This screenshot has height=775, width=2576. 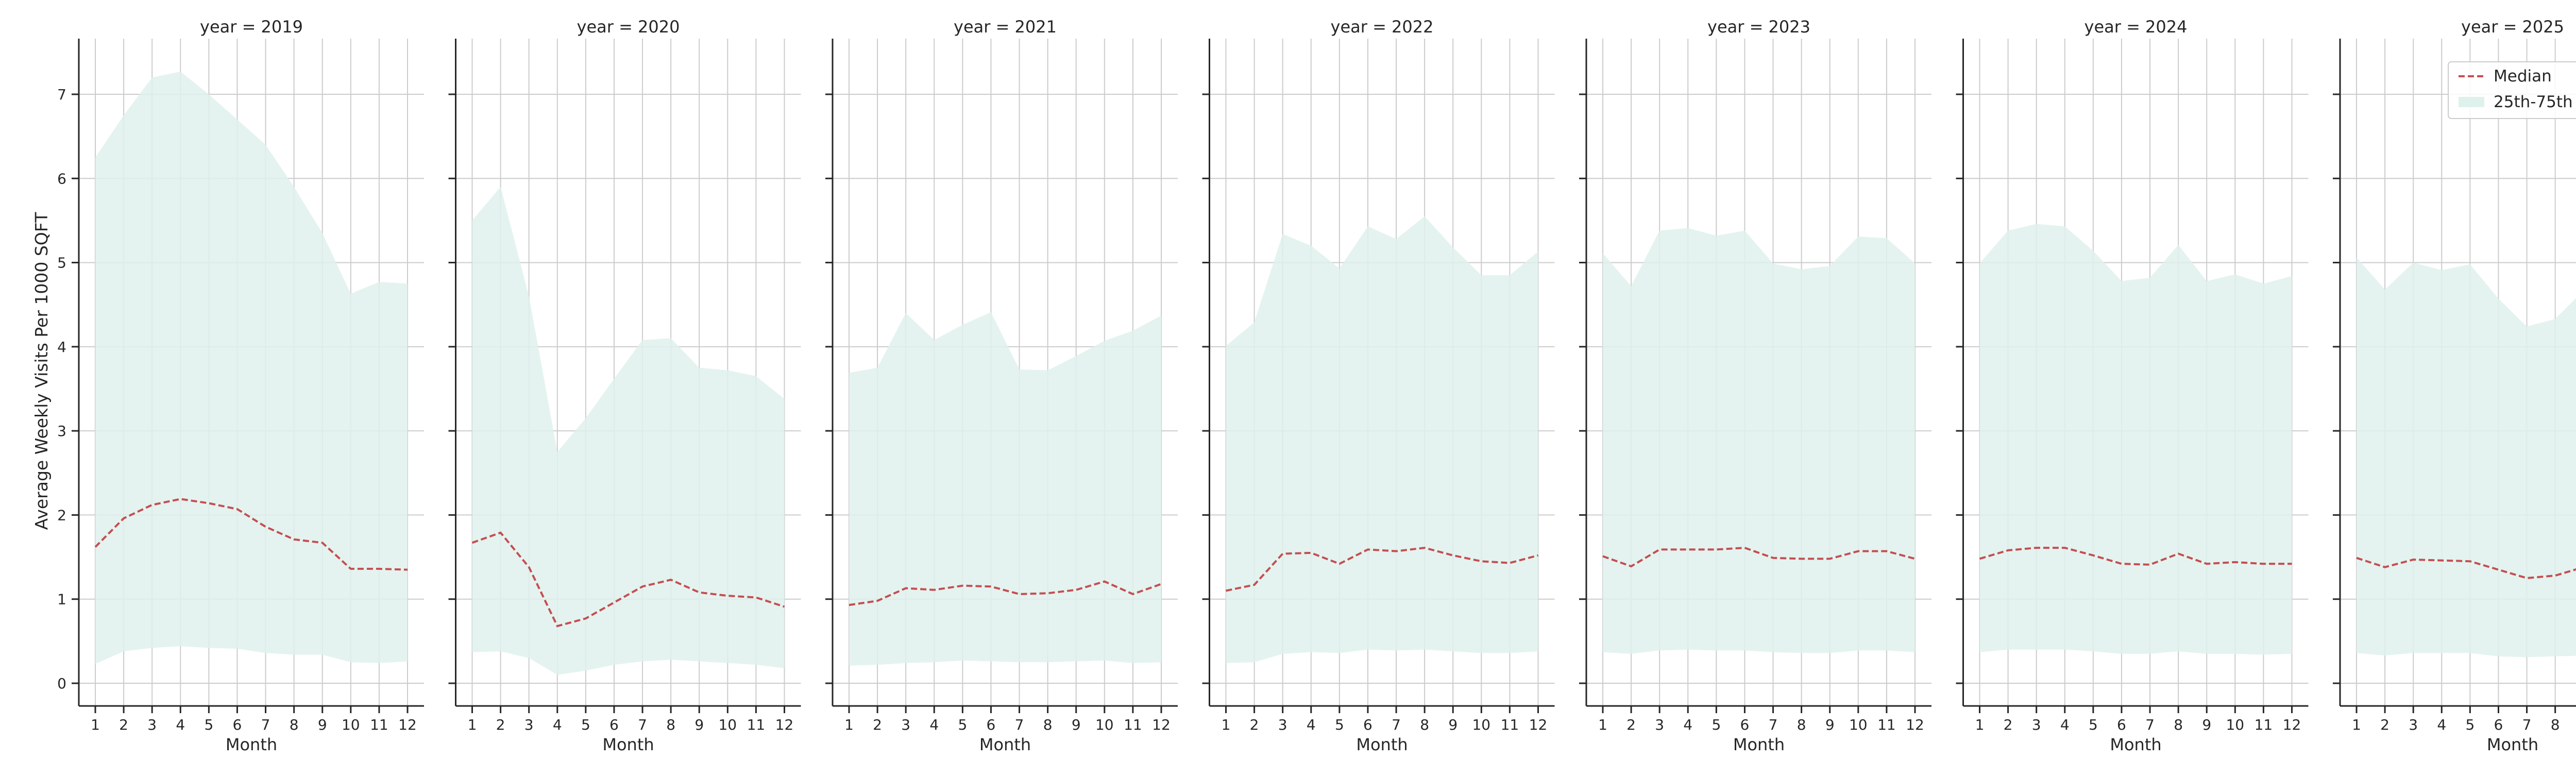 What do you see at coordinates (2512, 27) in the screenshot?
I see `facet-title: year = 2025` at bounding box center [2512, 27].